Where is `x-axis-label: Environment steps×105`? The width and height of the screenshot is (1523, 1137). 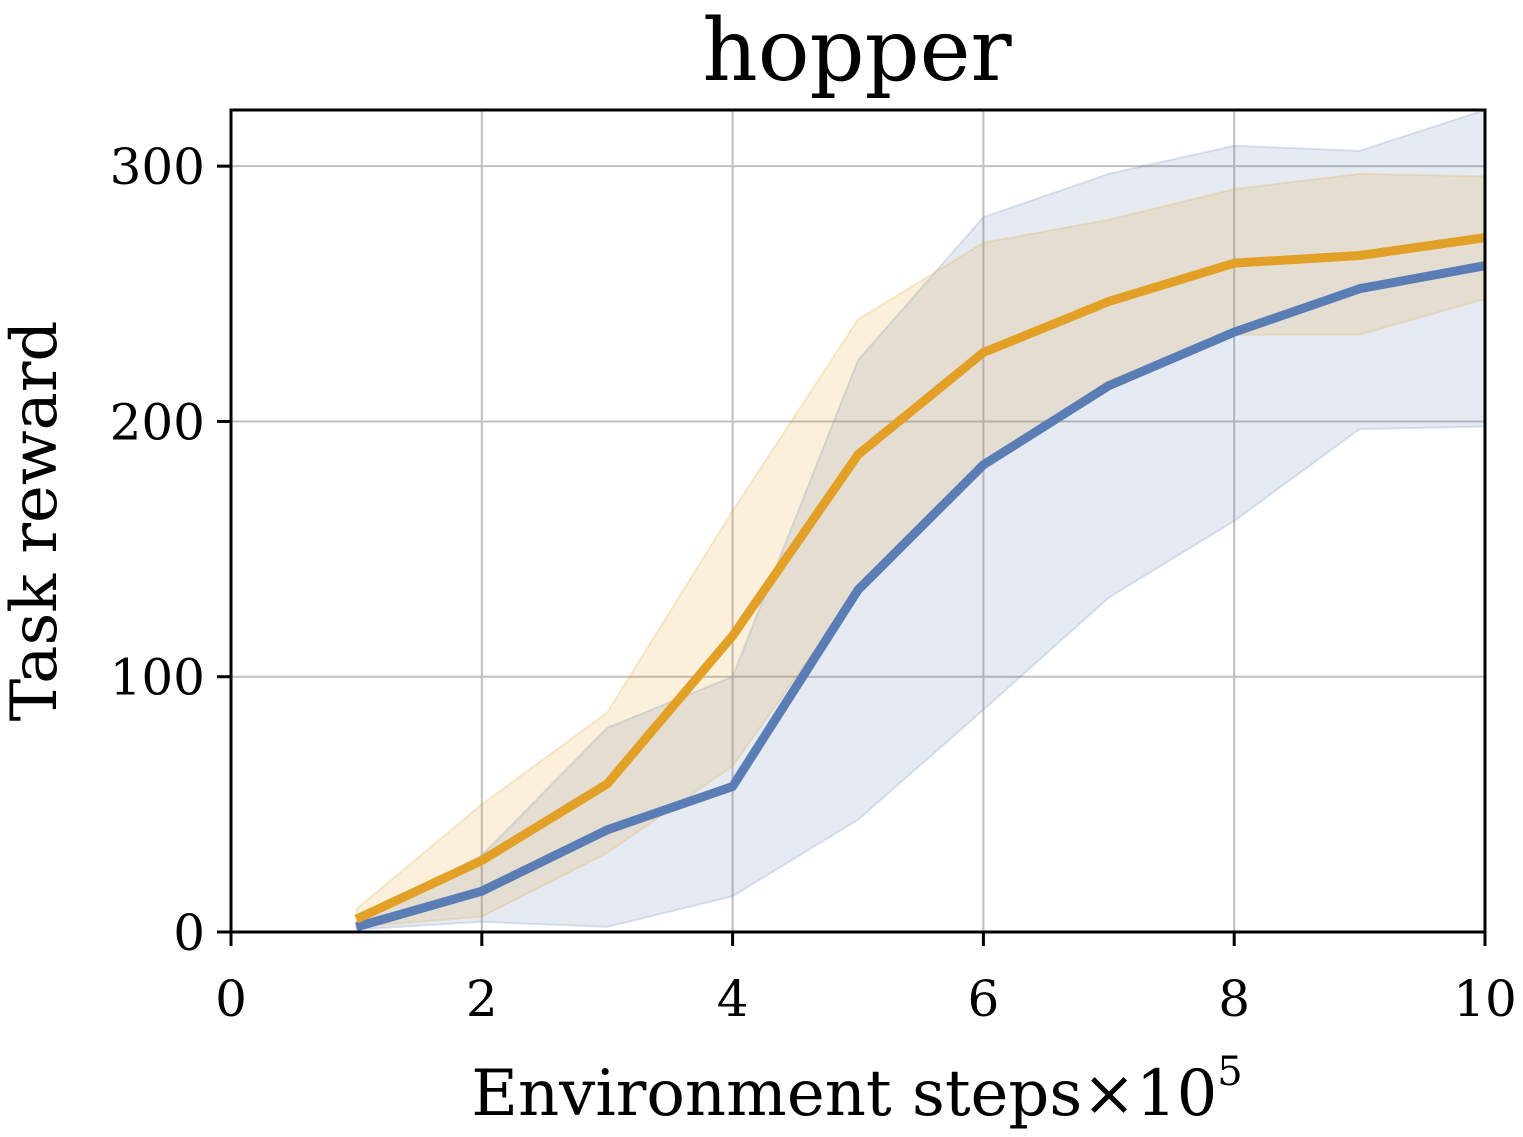 x-axis-label: Environment steps×105 is located at coordinates (857, 1090).